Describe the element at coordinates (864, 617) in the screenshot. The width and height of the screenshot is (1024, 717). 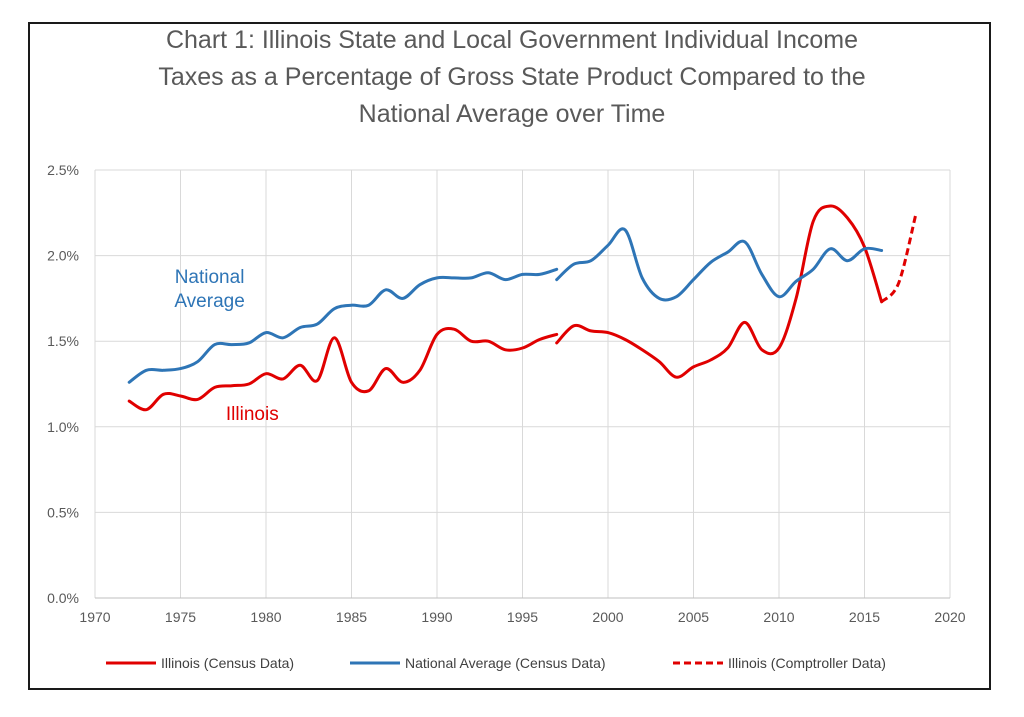
I see `x-tick-label: 2015` at that location.